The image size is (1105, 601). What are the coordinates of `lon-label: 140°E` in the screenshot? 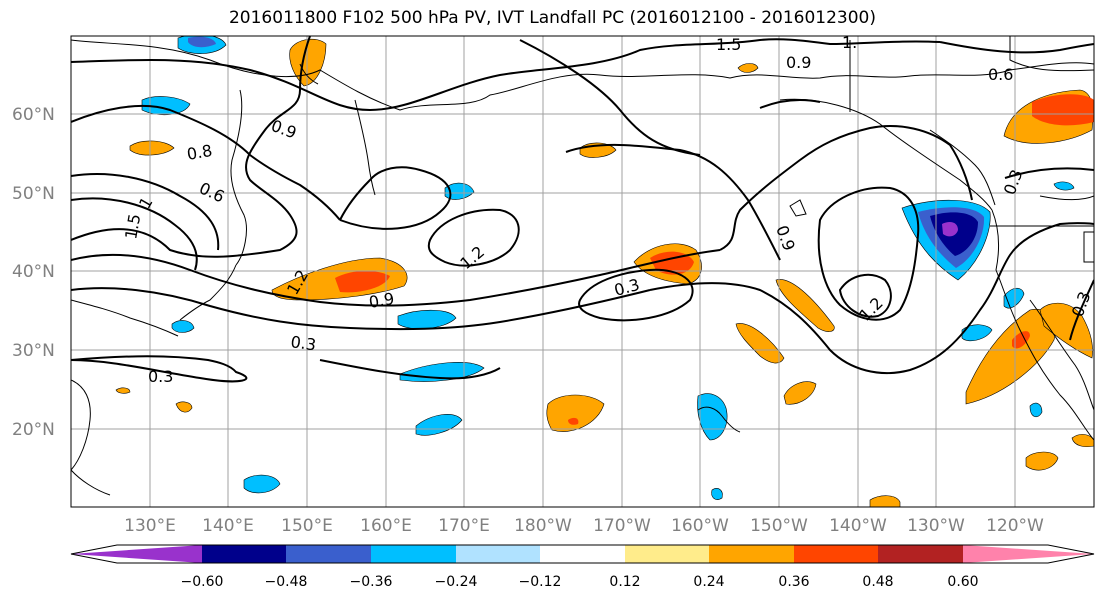 It's located at (228, 526).